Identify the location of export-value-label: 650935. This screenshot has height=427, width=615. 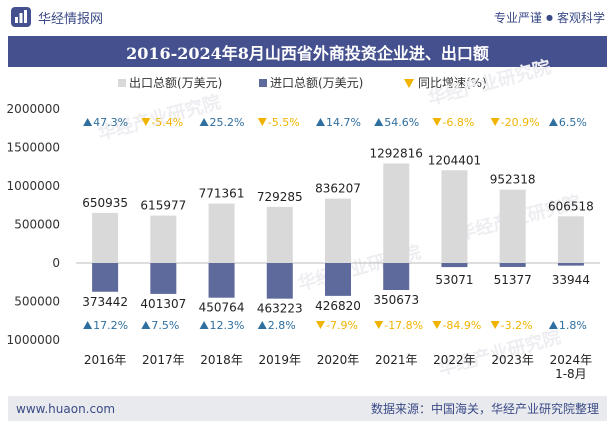
(105, 203).